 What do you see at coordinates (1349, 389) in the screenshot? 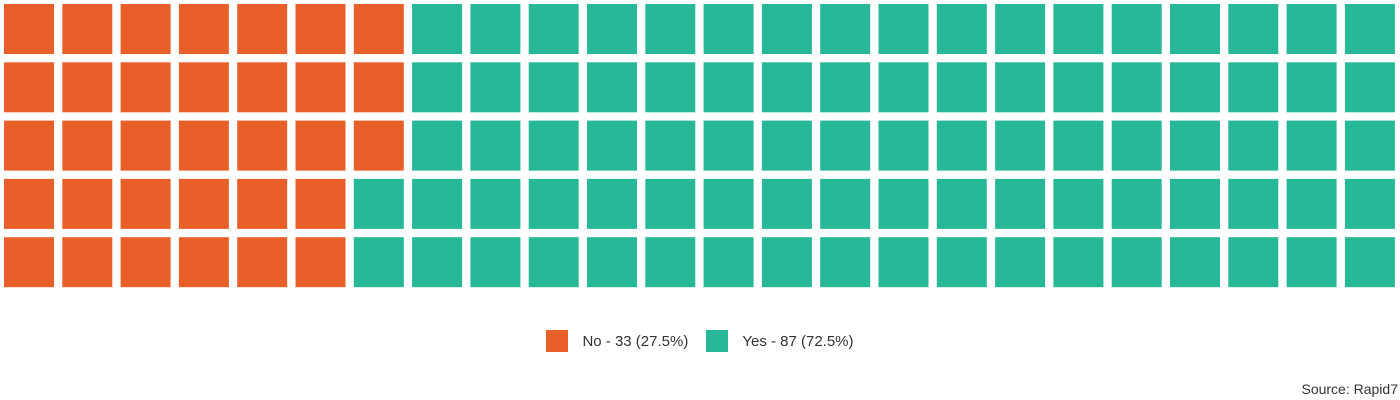
I see `source-note: Source: Rapid7` at bounding box center [1349, 389].